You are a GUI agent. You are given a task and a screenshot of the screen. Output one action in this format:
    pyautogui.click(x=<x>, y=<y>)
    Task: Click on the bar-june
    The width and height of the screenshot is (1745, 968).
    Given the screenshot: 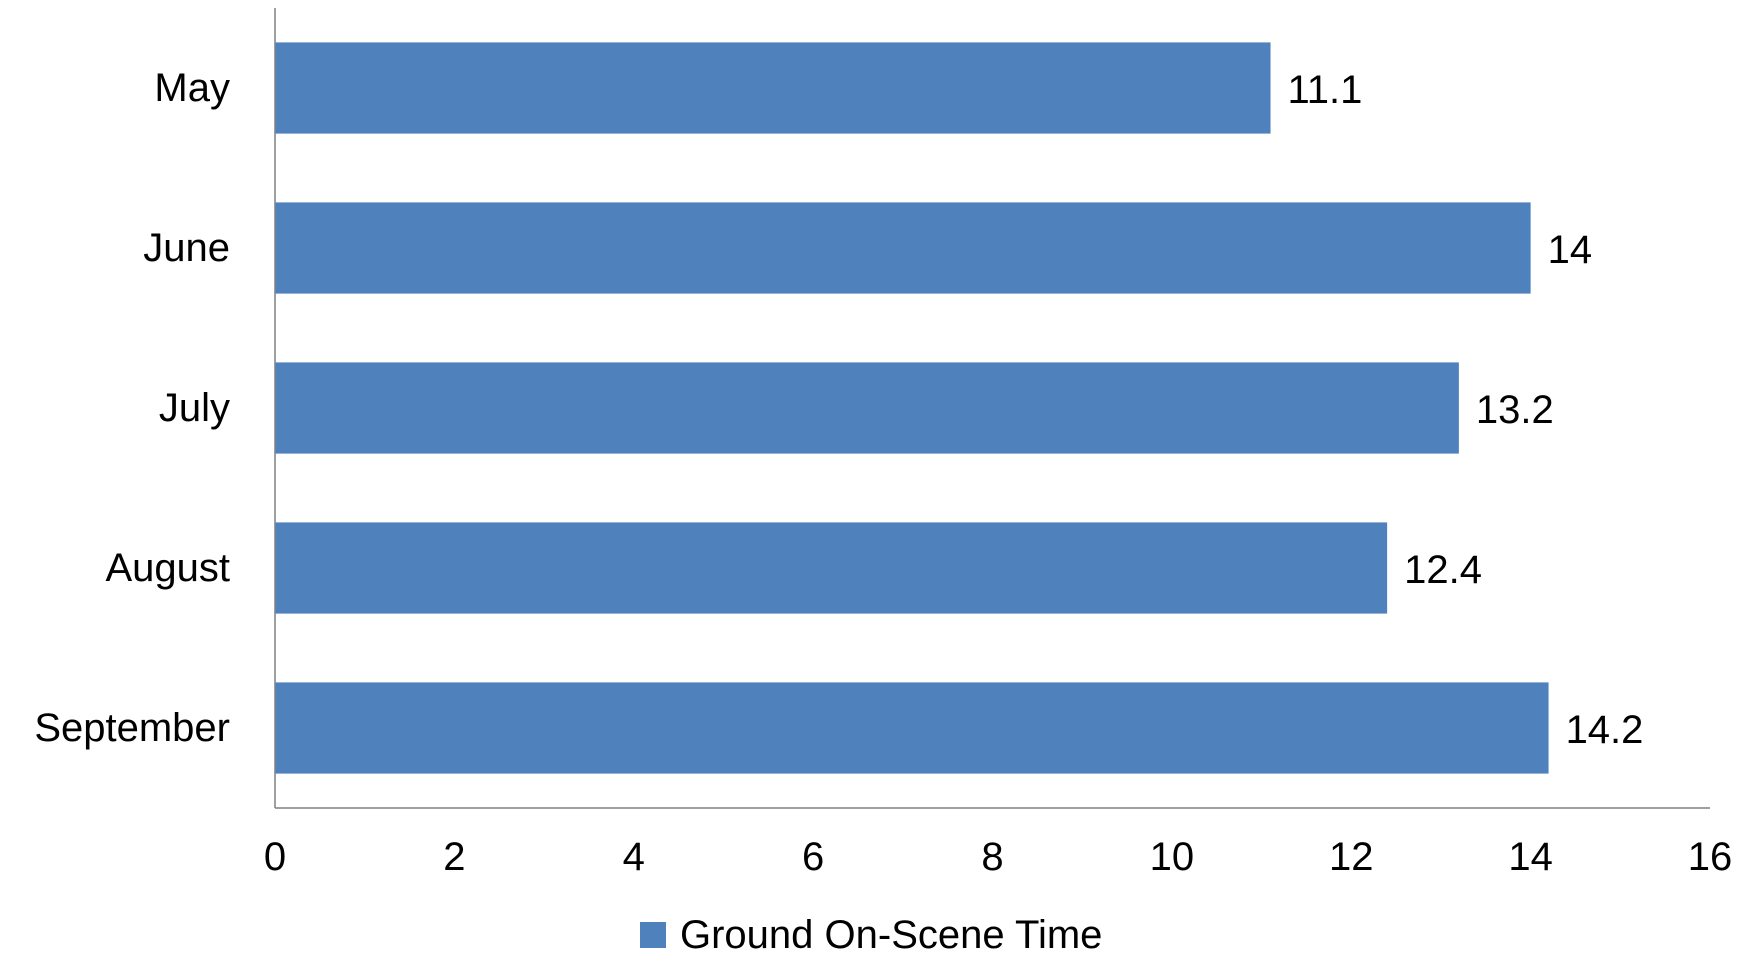 What is the action you would take?
    pyautogui.click(x=903, y=248)
    